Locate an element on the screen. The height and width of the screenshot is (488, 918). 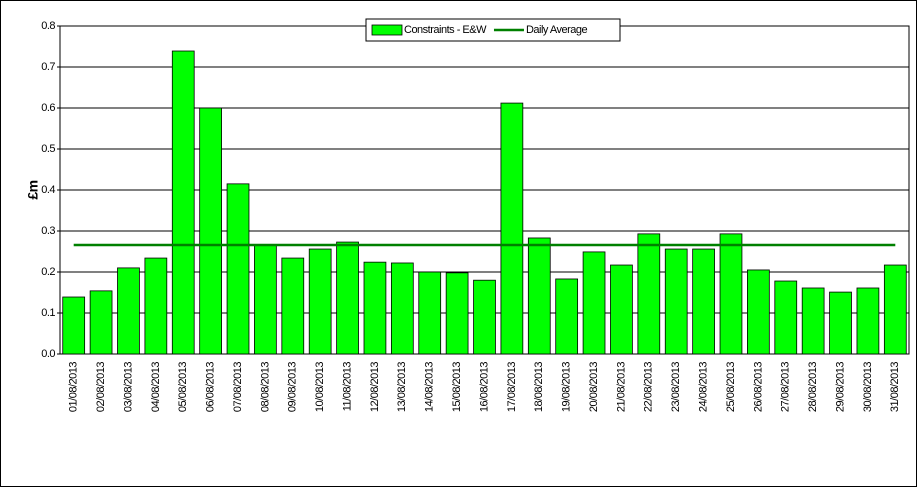
x-tick-label: 11/08/2013 is located at coordinates (347, 387).